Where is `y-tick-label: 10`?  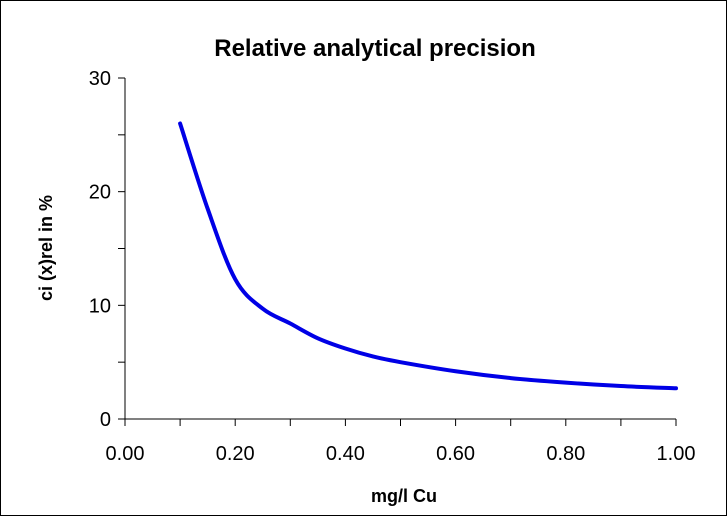 y-tick-label: 10 is located at coordinates (100, 306).